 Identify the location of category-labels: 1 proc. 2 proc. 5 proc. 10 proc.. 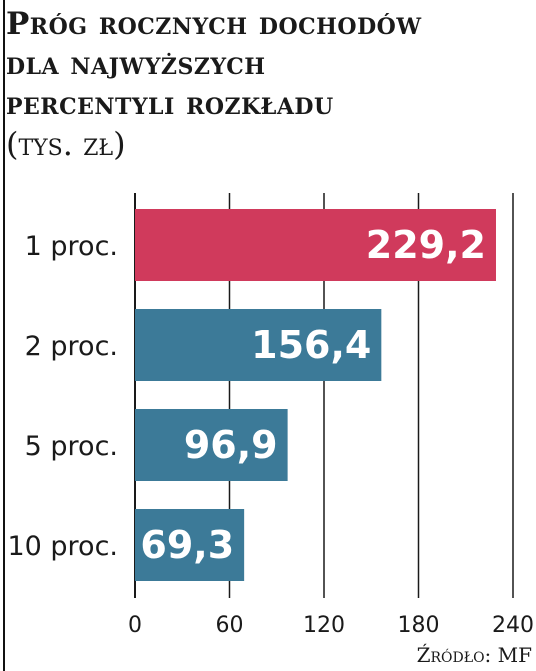
(62, 396).